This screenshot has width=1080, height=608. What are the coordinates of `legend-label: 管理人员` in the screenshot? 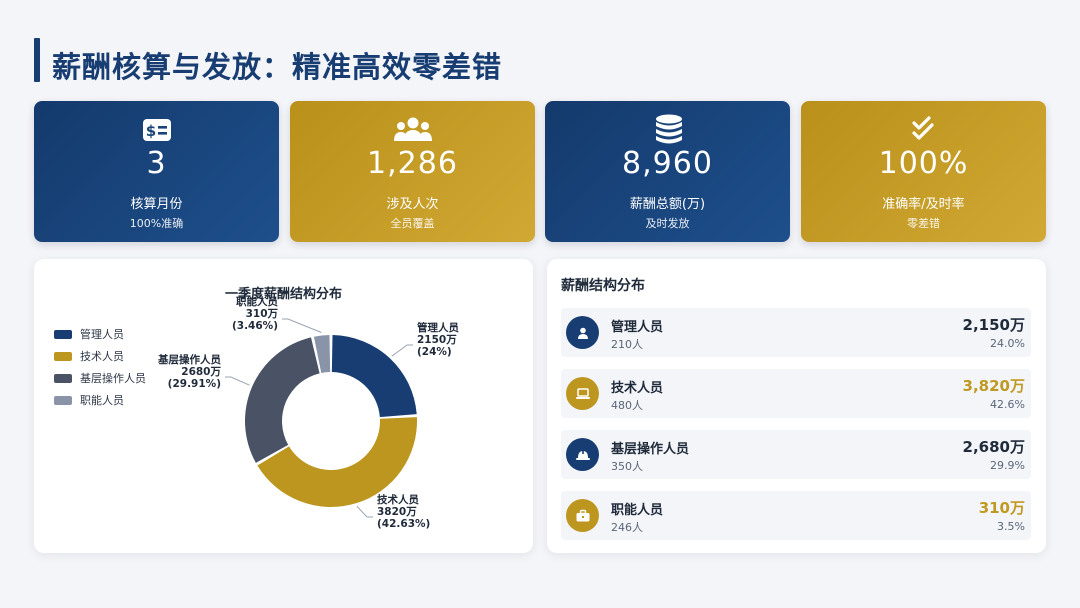 It's located at (102, 334).